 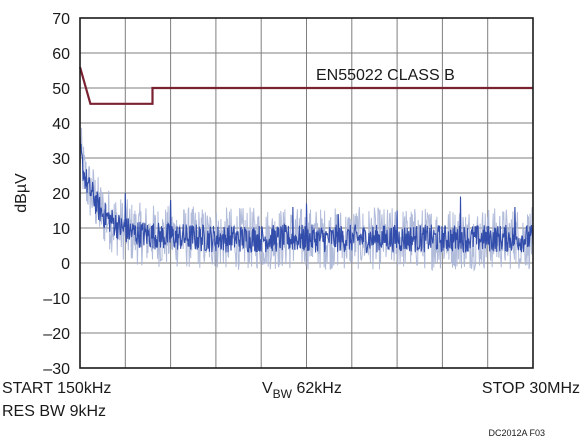 What do you see at coordinates (516, 433) in the screenshot?
I see `figure-id: DC2012A F03` at bounding box center [516, 433].